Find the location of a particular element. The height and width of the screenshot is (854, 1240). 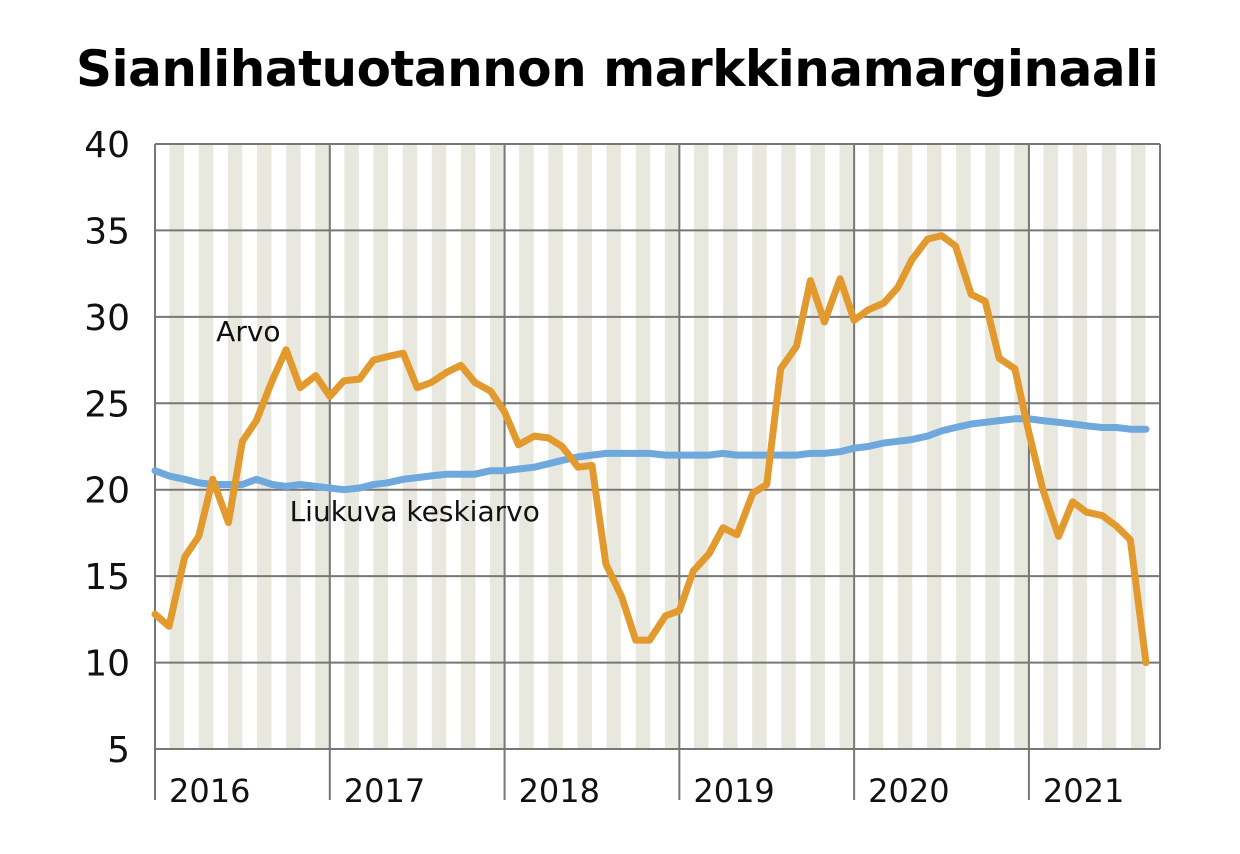

y-tick-label: 30 is located at coordinates (107, 318).